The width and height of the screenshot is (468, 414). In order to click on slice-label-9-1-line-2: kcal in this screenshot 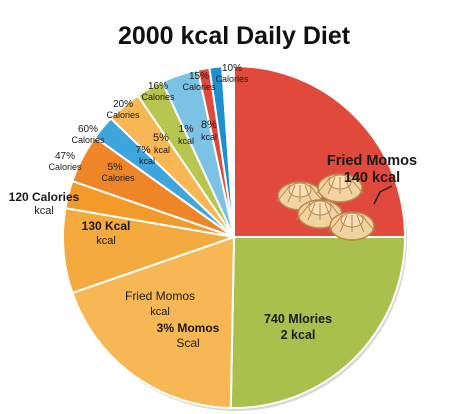, I will do `click(186, 141)`.